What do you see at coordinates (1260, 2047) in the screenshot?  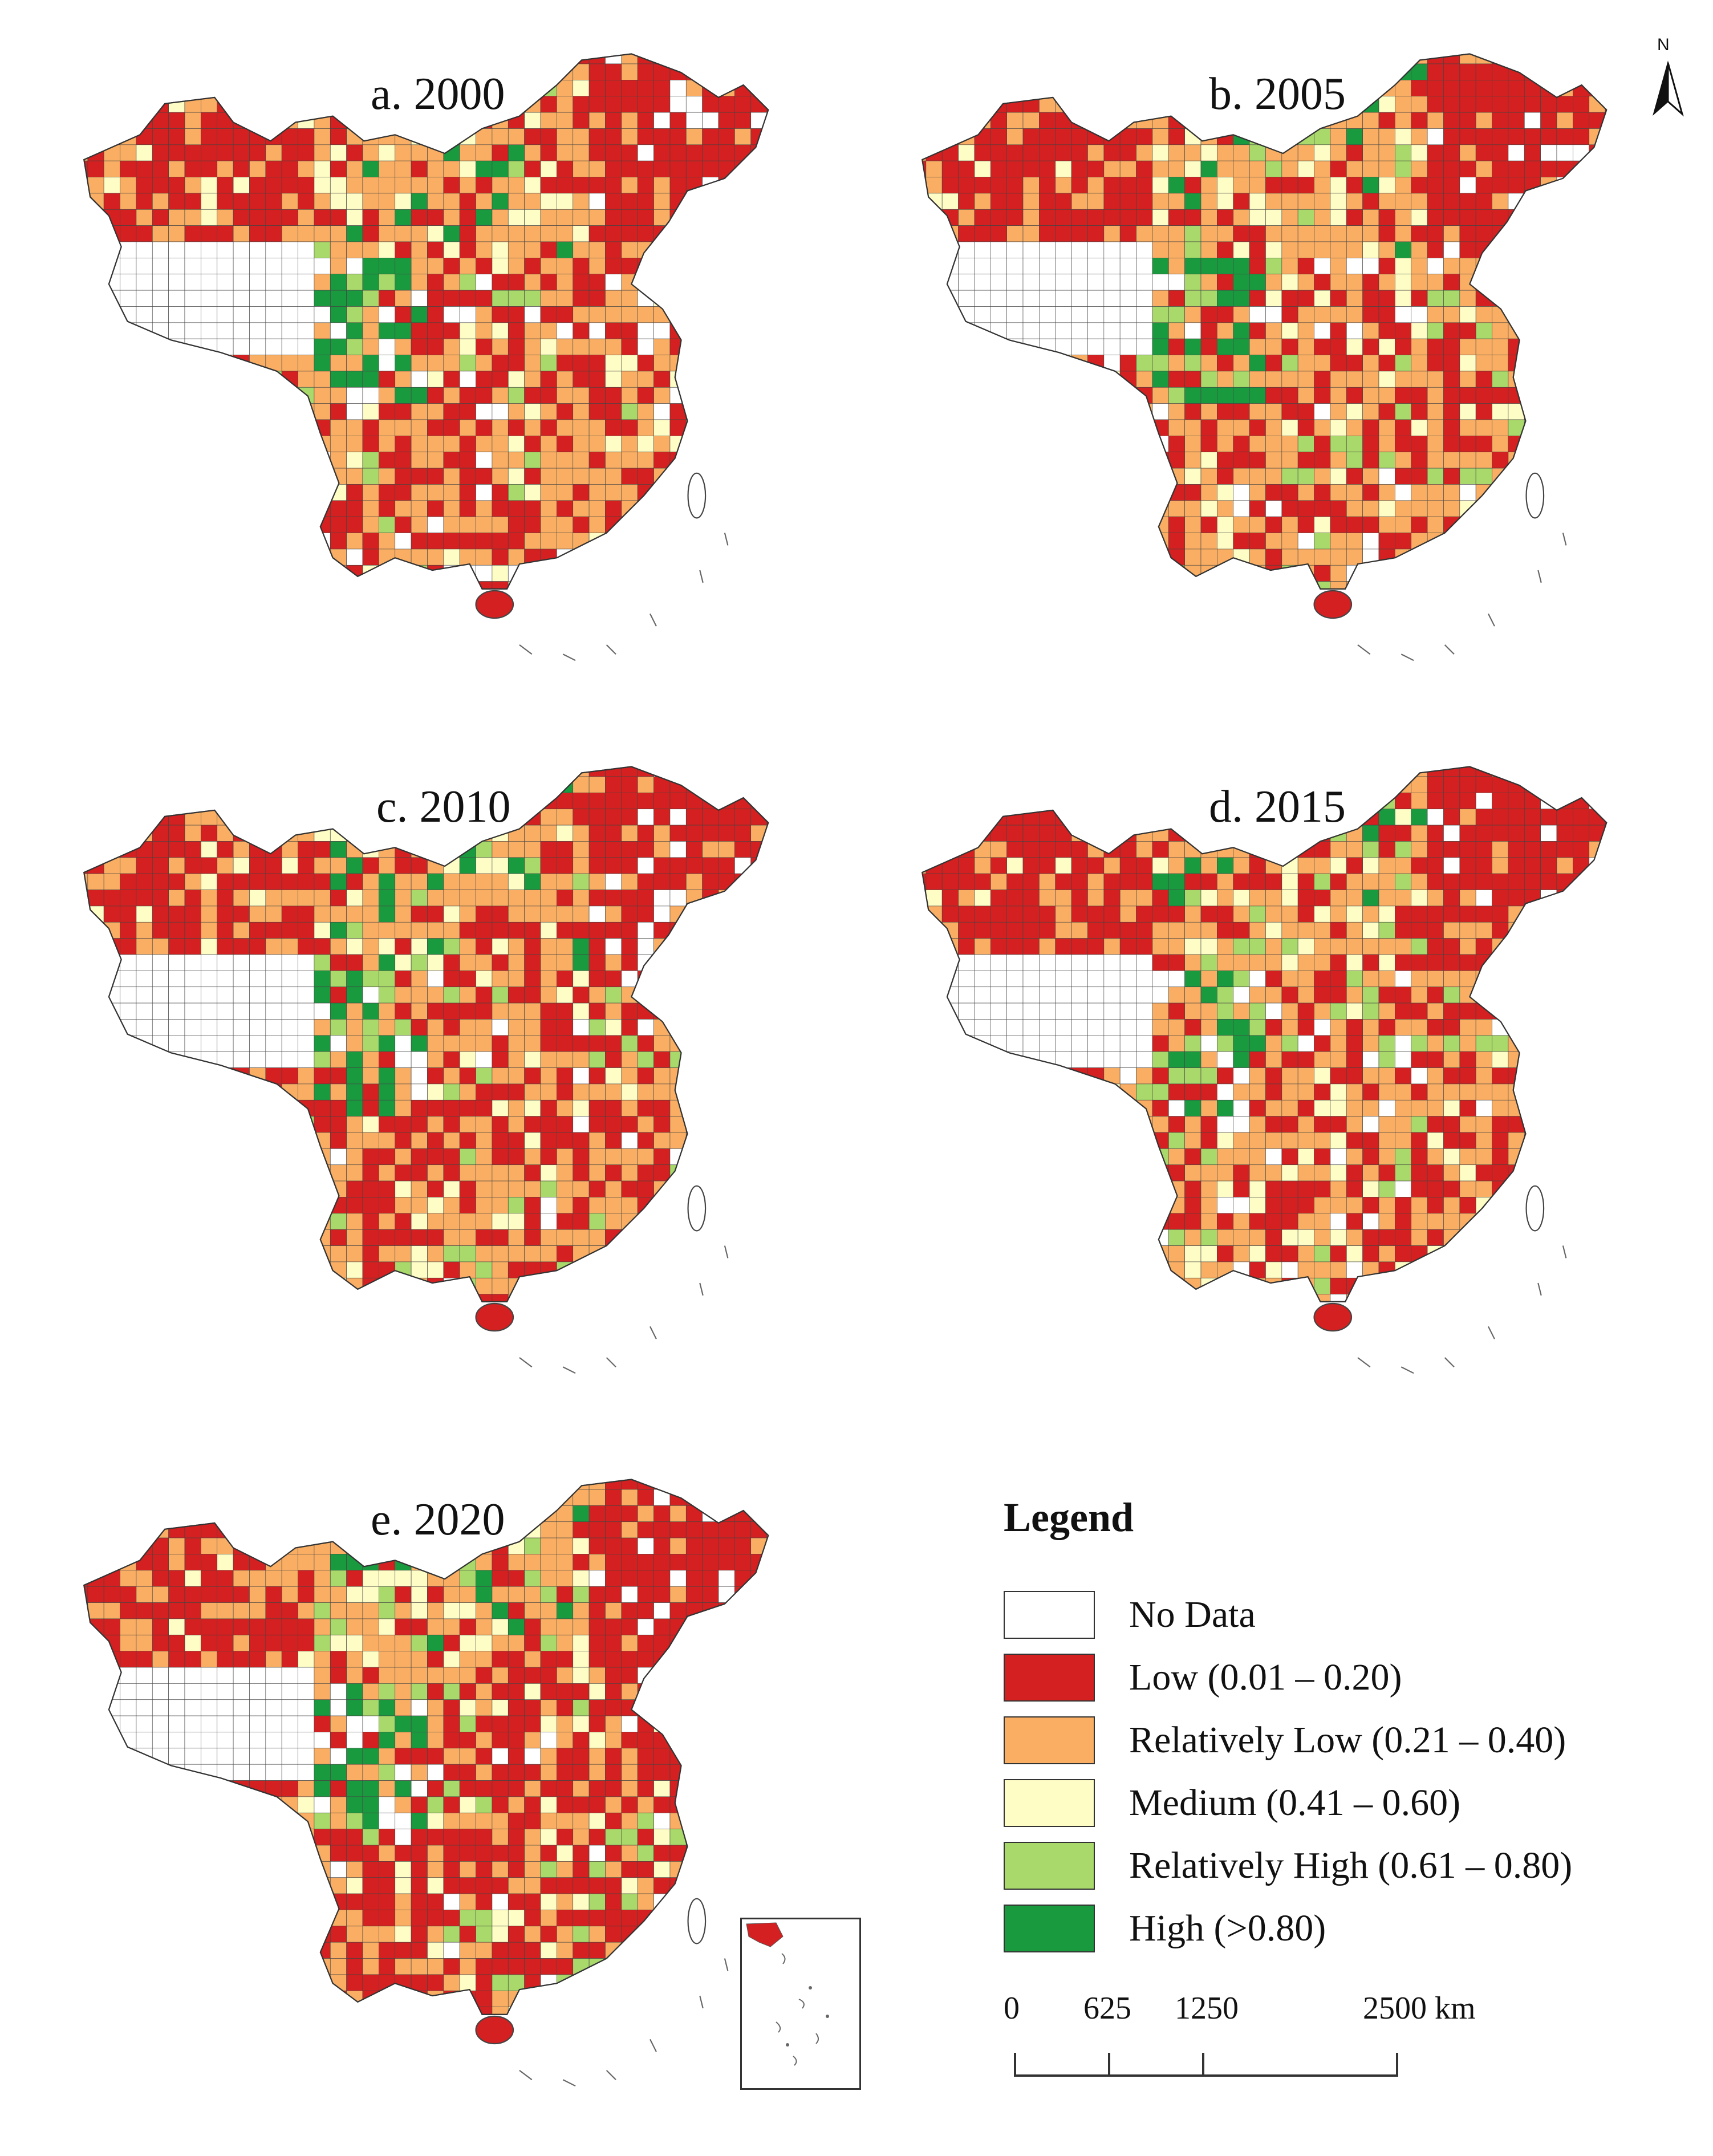 I see `scale-bar: 0 625 1250 2500 km` at bounding box center [1260, 2047].